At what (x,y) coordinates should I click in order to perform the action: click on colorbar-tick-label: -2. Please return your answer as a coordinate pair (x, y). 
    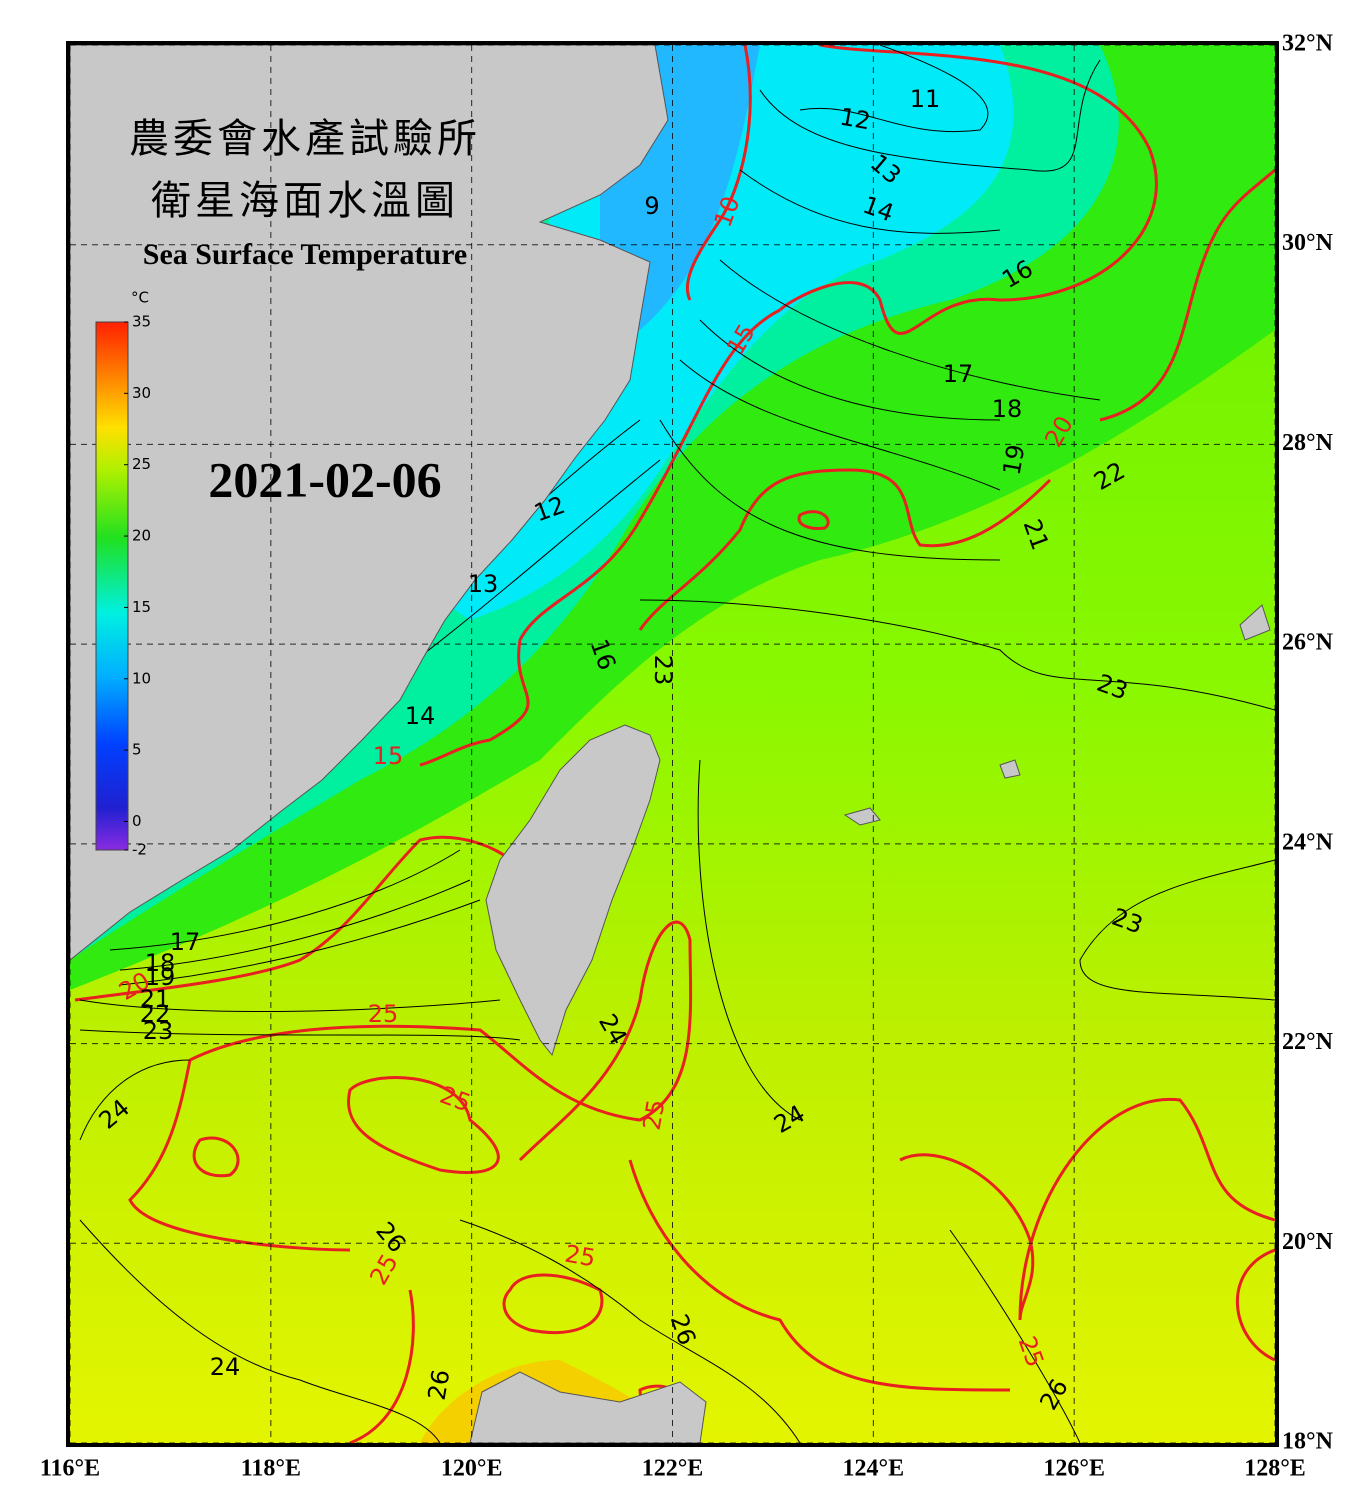
    Looking at the image, I should click on (139, 850).